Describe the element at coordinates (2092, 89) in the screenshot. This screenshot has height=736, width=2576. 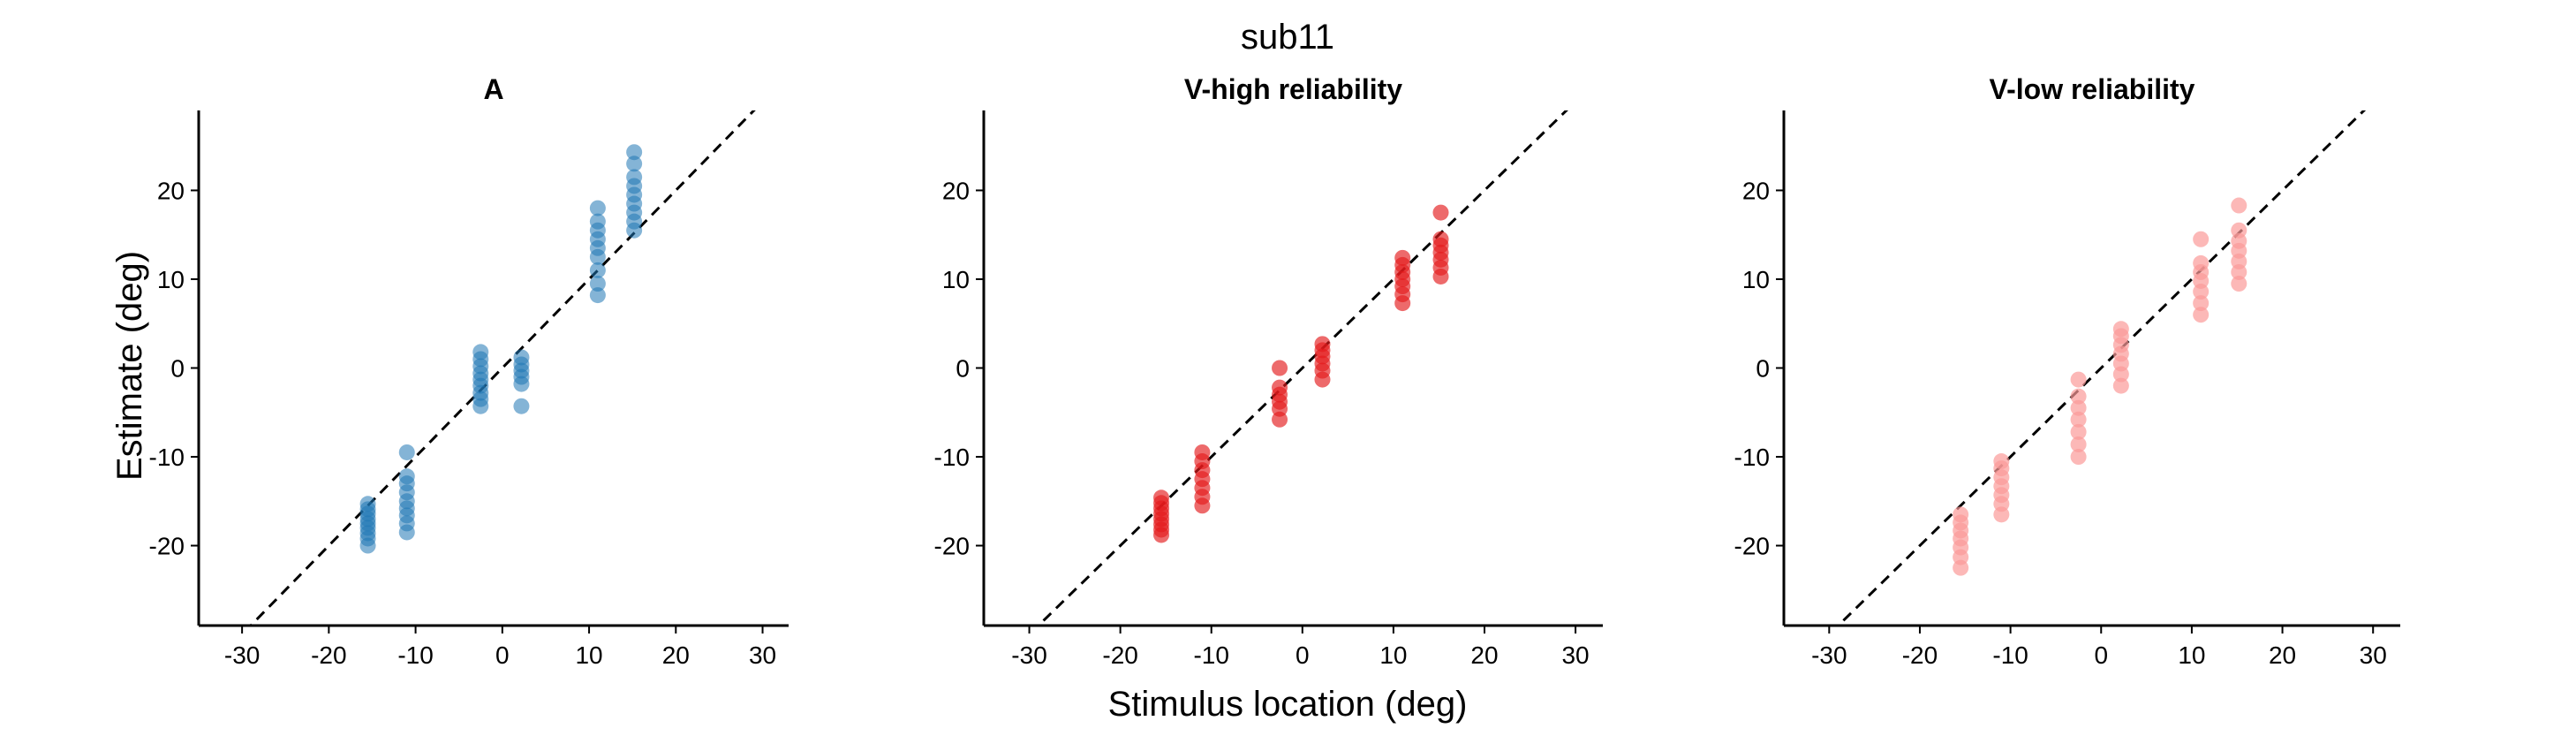
I see `panel-title: V-low reliability` at that location.